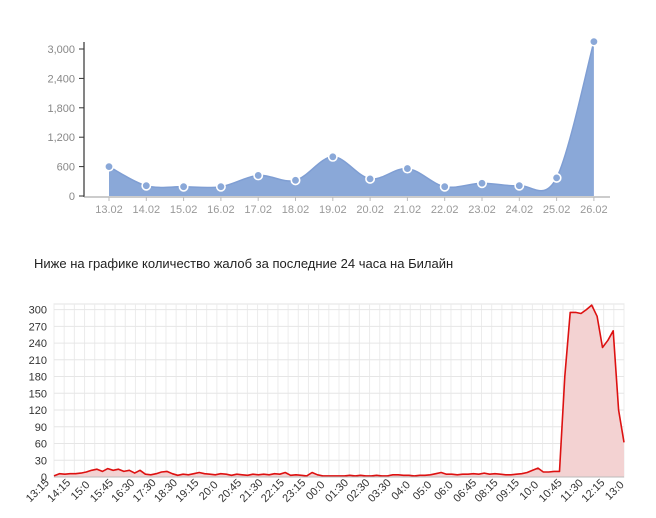 The width and height of the screenshot is (656, 518). Describe the element at coordinates (380, 491) in the screenshot. I see `x-tick-label: 03:30` at that location.